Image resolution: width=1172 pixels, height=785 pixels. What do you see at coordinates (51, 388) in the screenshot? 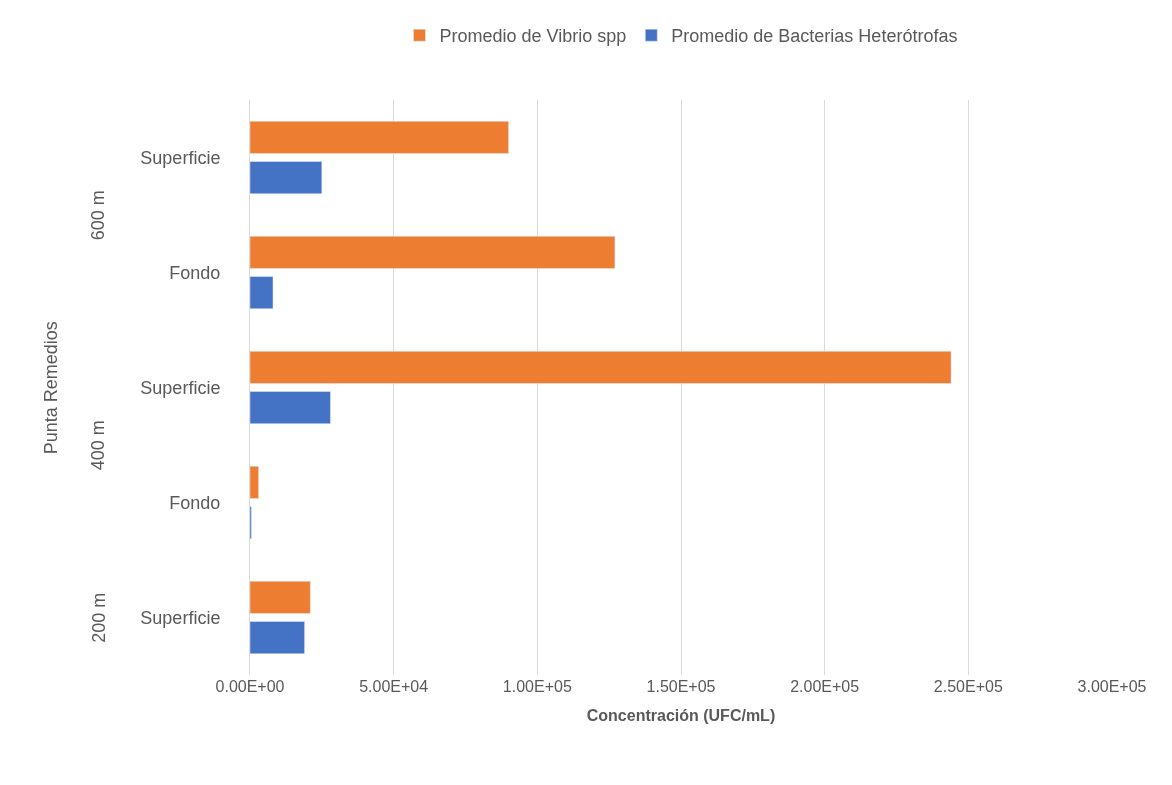
I see `y-axis-title: Punta Remedios` at bounding box center [51, 388].